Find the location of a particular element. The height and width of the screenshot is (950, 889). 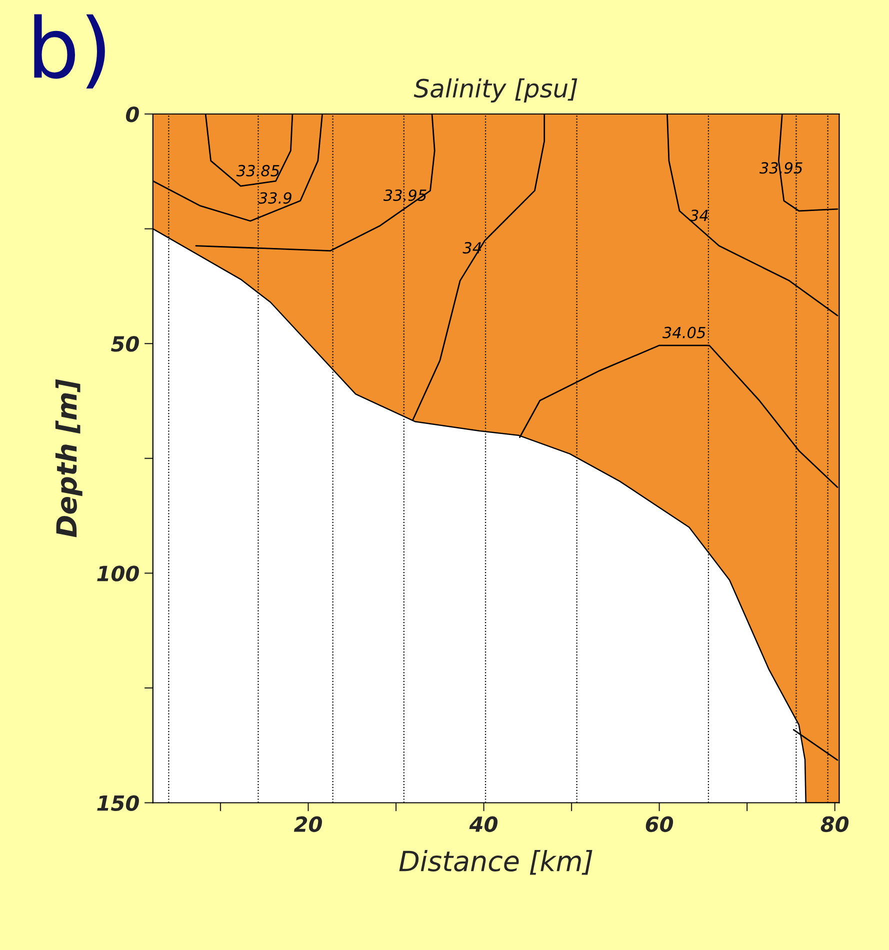

series-label: 33.85 is located at coordinates (258, 170).